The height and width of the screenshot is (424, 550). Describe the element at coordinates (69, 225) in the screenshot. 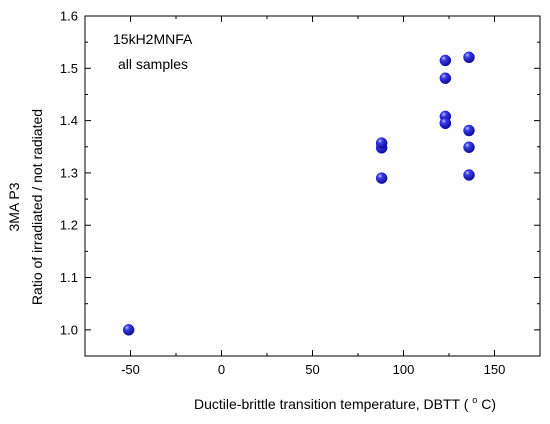

I see `y-tick-label: 1.2` at that location.